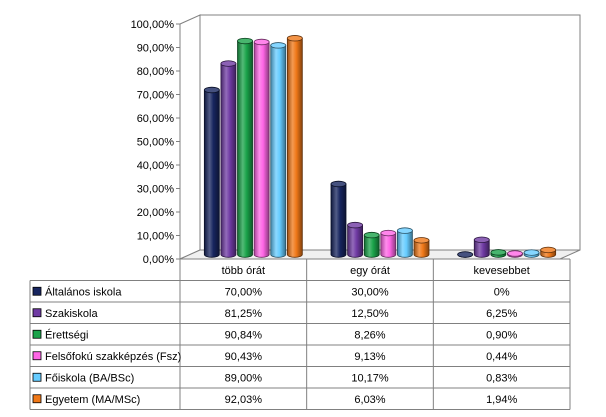 This screenshot has height=417, width=606. Describe the element at coordinates (370, 378) in the screenshot. I see `data-label: 10,17%` at that location.